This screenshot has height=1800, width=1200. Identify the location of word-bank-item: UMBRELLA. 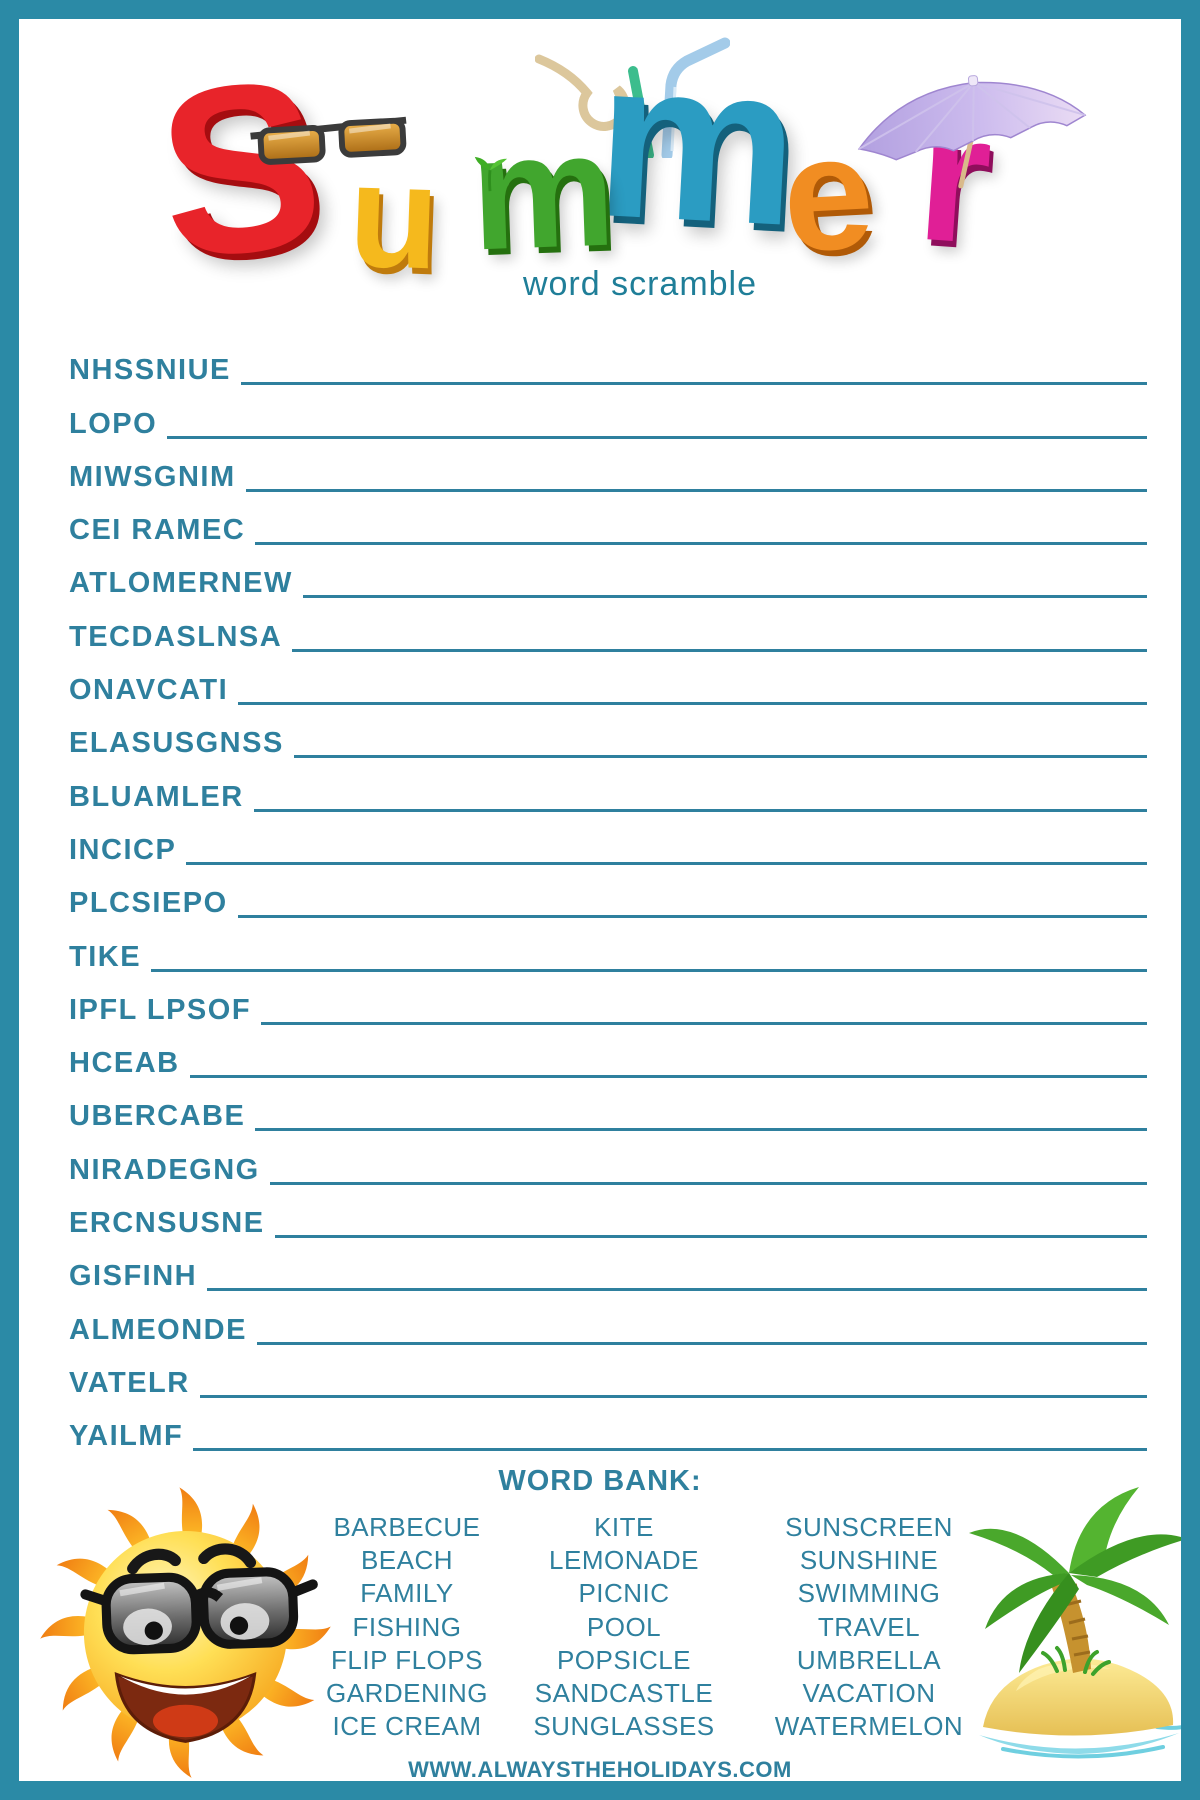
(869, 1659).